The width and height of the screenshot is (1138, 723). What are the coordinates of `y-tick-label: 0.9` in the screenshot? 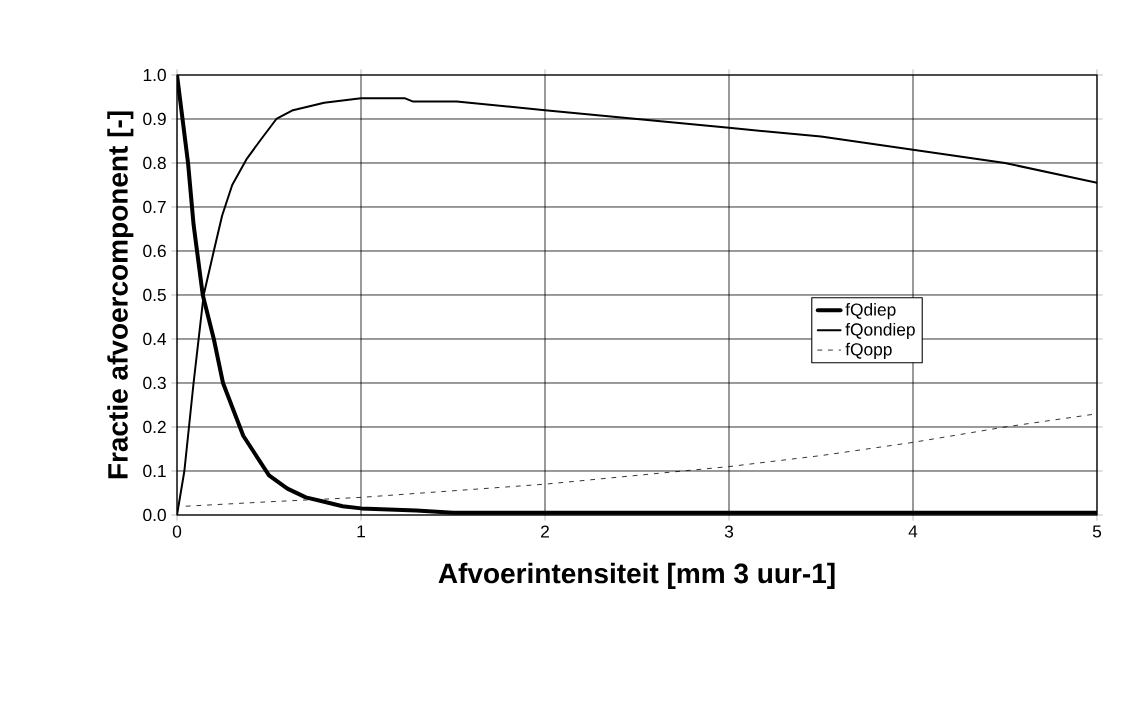 It's located at (154, 119).